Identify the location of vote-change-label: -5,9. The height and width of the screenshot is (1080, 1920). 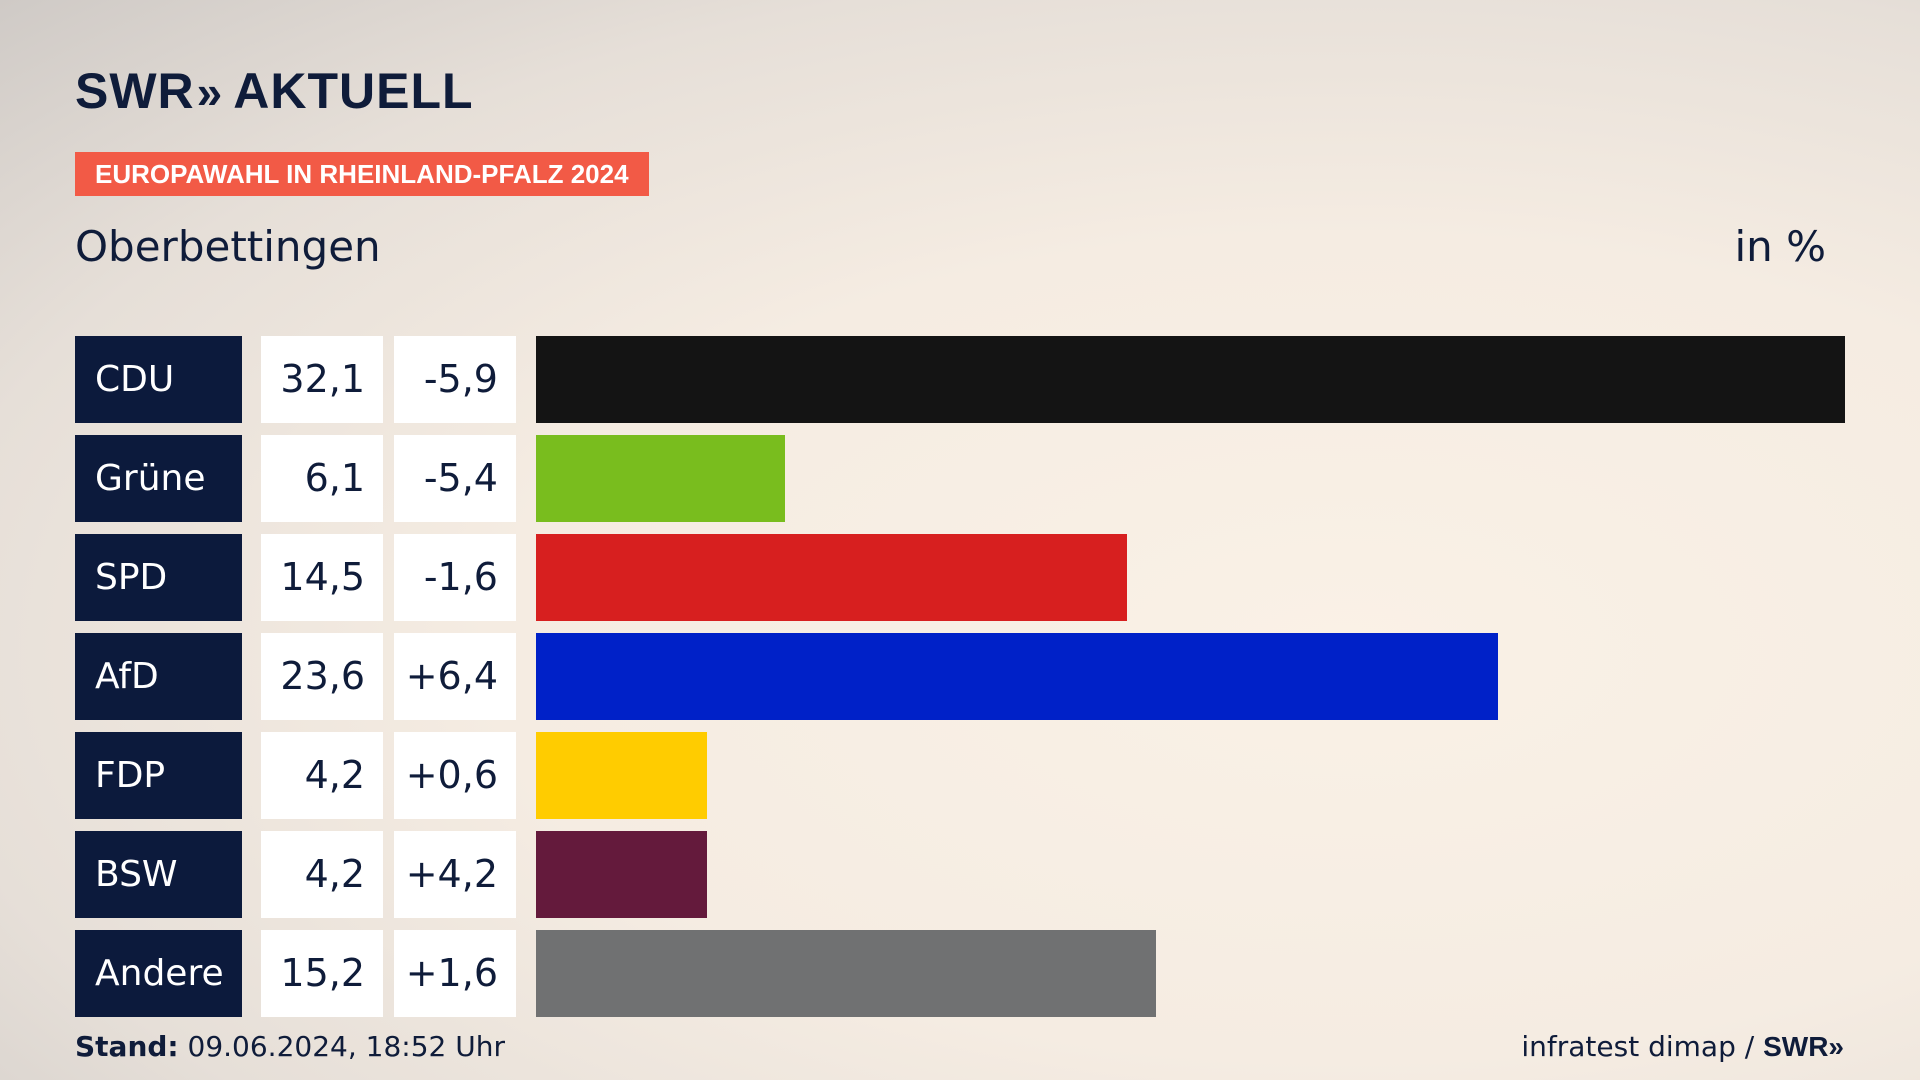
(455, 379).